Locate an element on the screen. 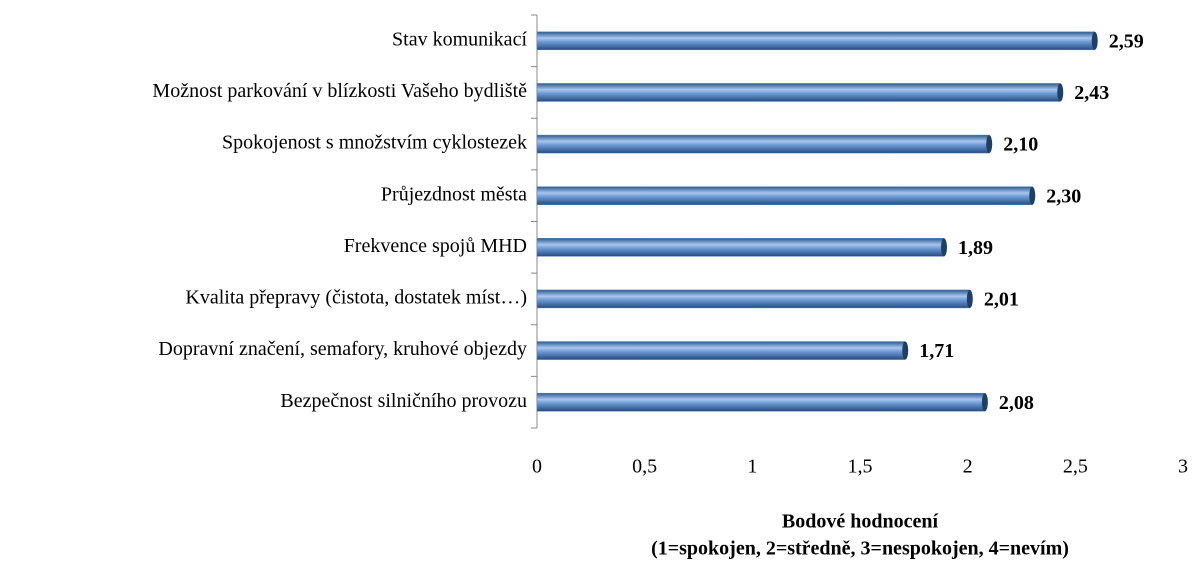  value-label: 2,59 is located at coordinates (1126, 41).